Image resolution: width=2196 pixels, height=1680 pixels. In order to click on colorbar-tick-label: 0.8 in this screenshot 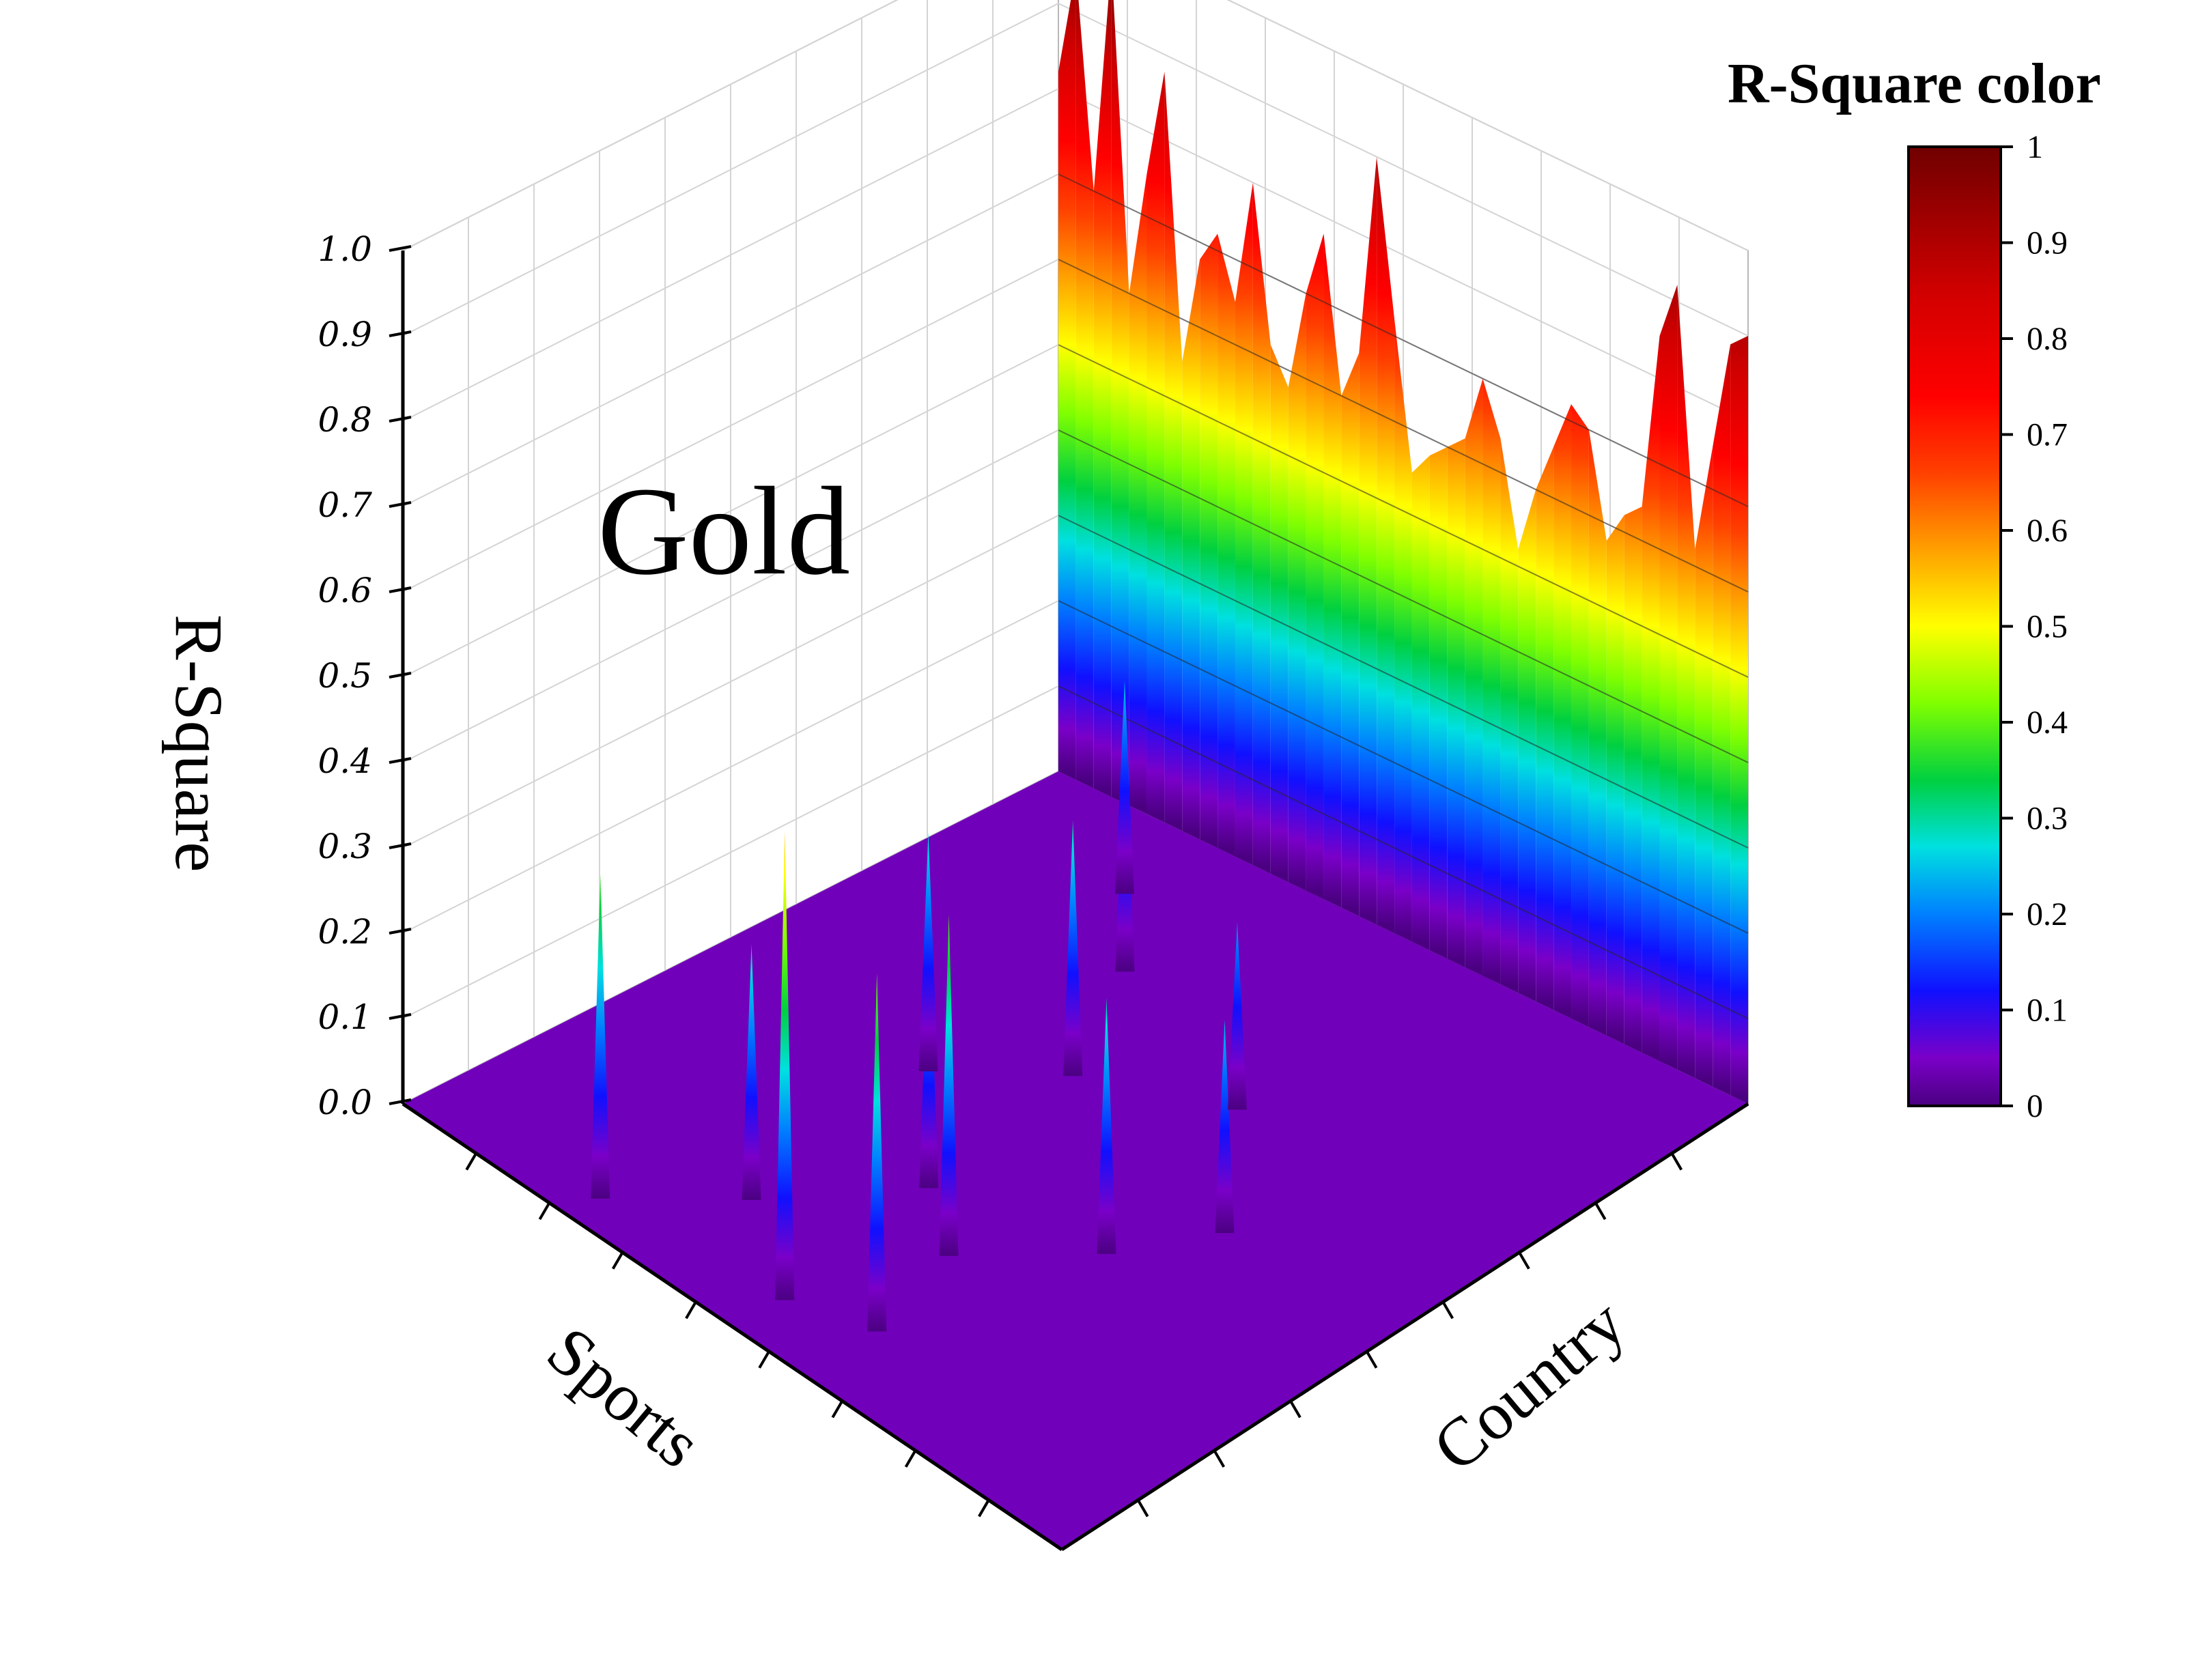, I will do `click(2048, 339)`.